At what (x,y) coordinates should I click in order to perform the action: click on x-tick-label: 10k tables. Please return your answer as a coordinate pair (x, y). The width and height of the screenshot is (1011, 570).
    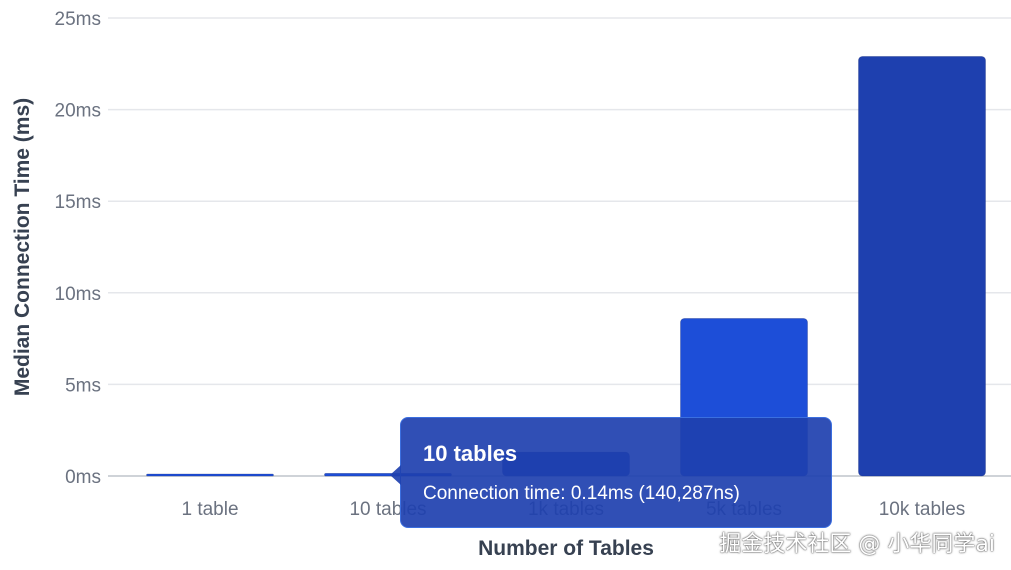
    Looking at the image, I should click on (922, 509).